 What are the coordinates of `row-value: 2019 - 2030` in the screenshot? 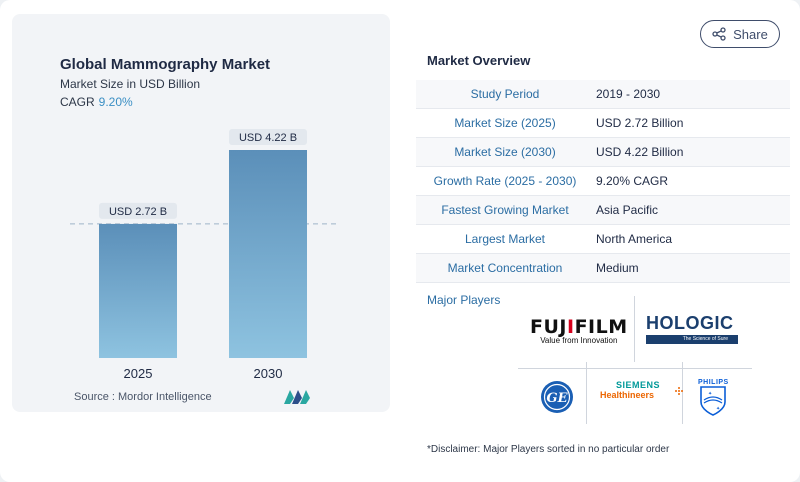 It's located at (628, 94).